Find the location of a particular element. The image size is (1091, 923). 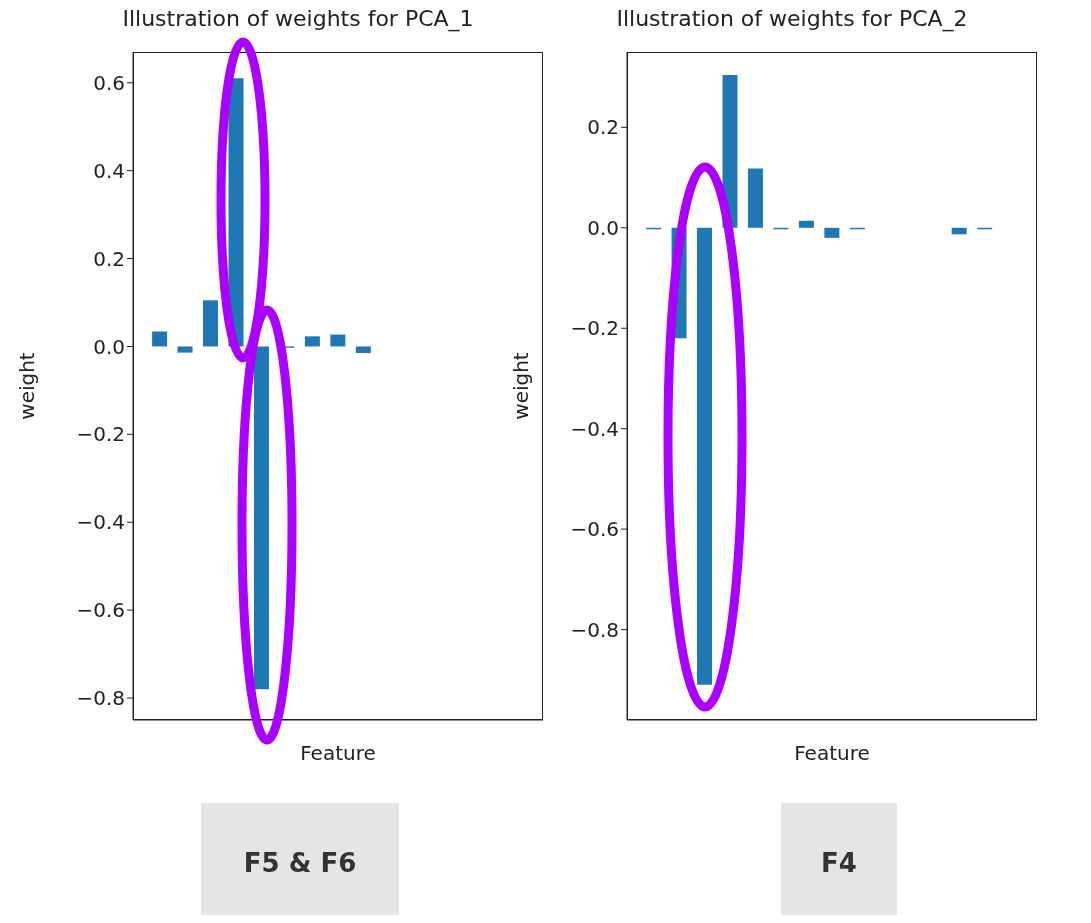

chart-title: Illustration of weights for PCA_1 is located at coordinates (298, 18).